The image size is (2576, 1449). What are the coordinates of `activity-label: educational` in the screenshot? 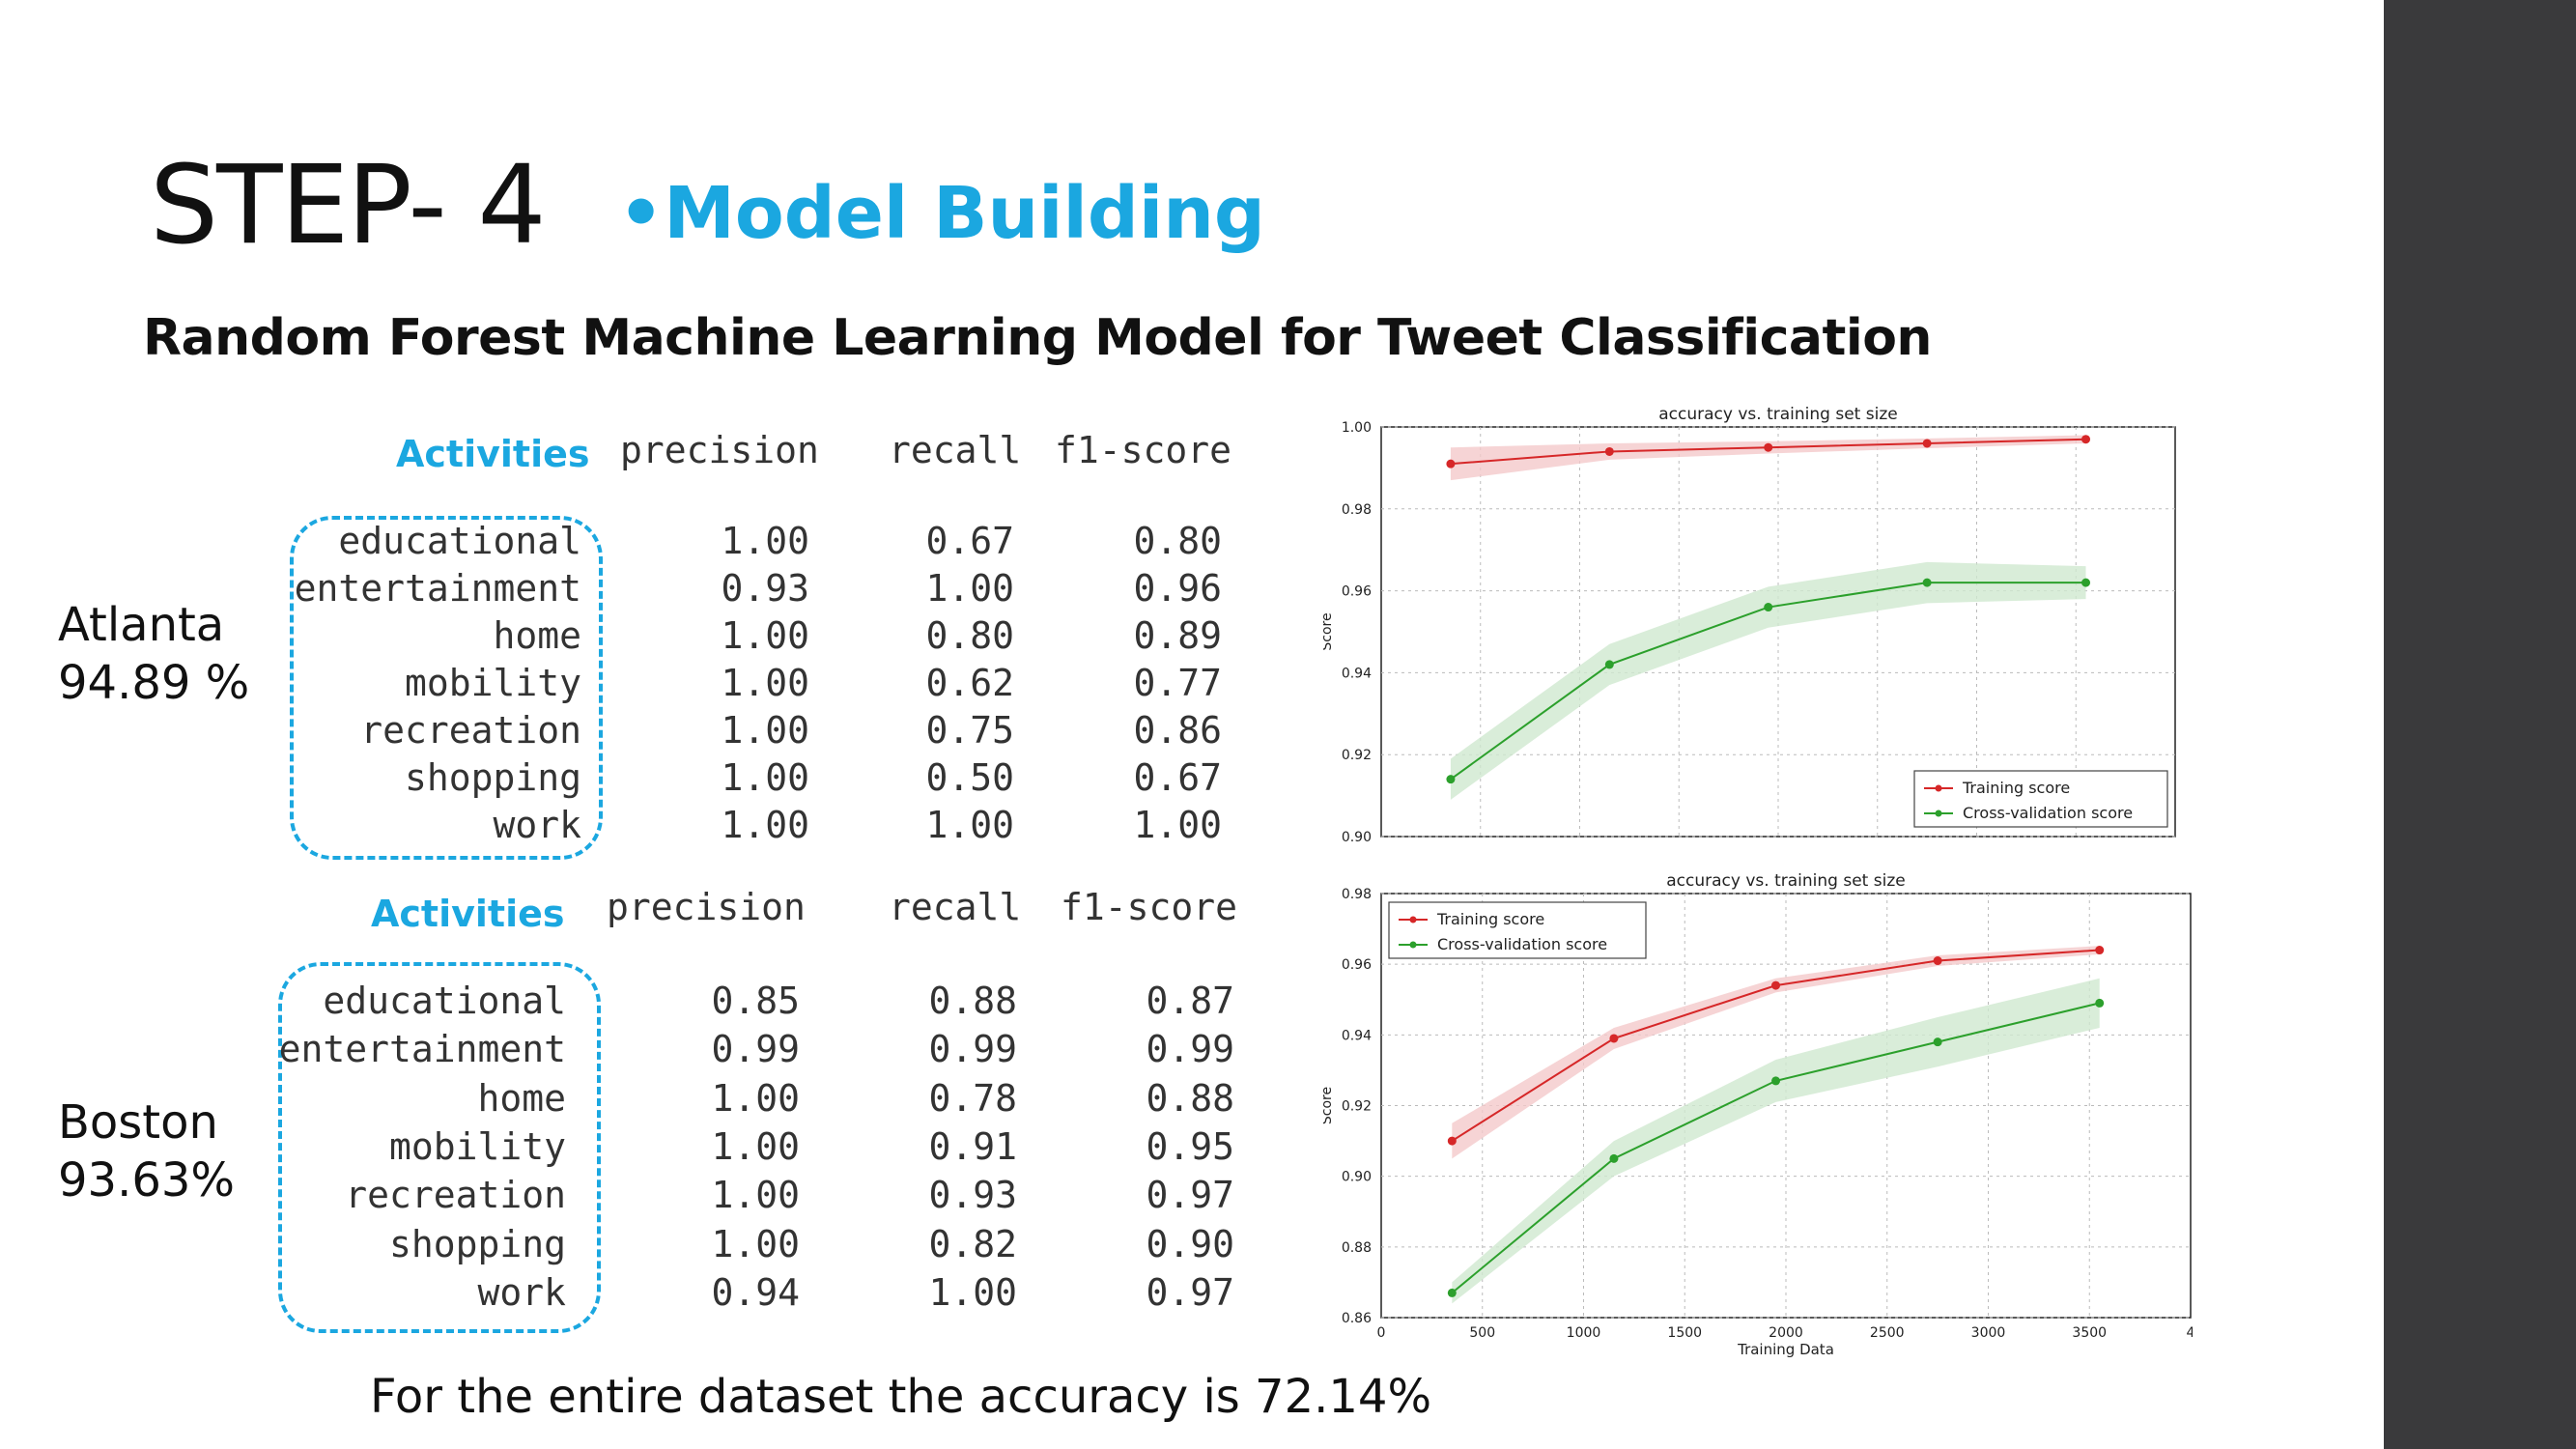 It's located at (459, 541).